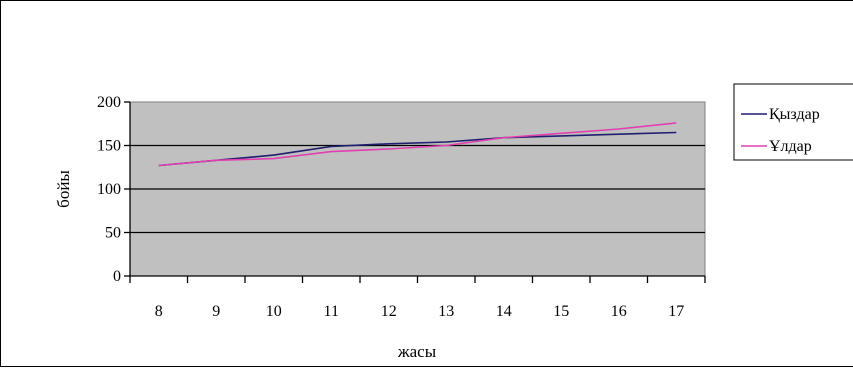 This screenshot has height=373, width=853. I want to click on y-tick-label: 200, so click(109, 102).